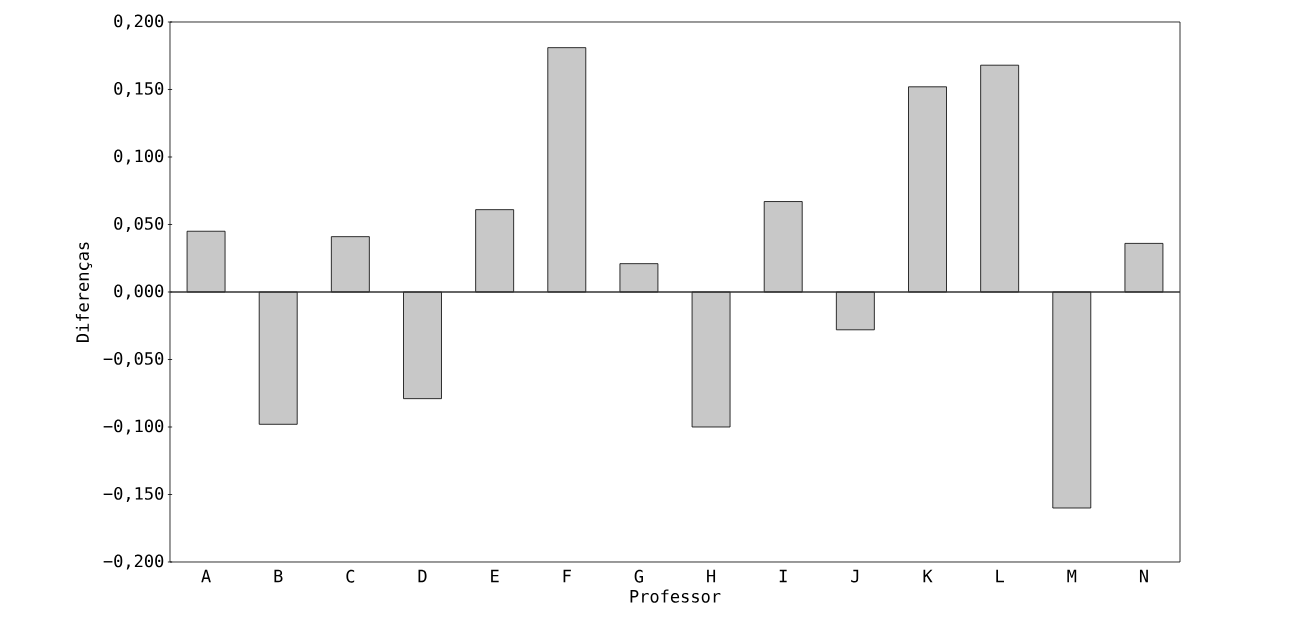  What do you see at coordinates (139, 89) in the screenshot?
I see `y-tick-label: 0,150` at bounding box center [139, 89].